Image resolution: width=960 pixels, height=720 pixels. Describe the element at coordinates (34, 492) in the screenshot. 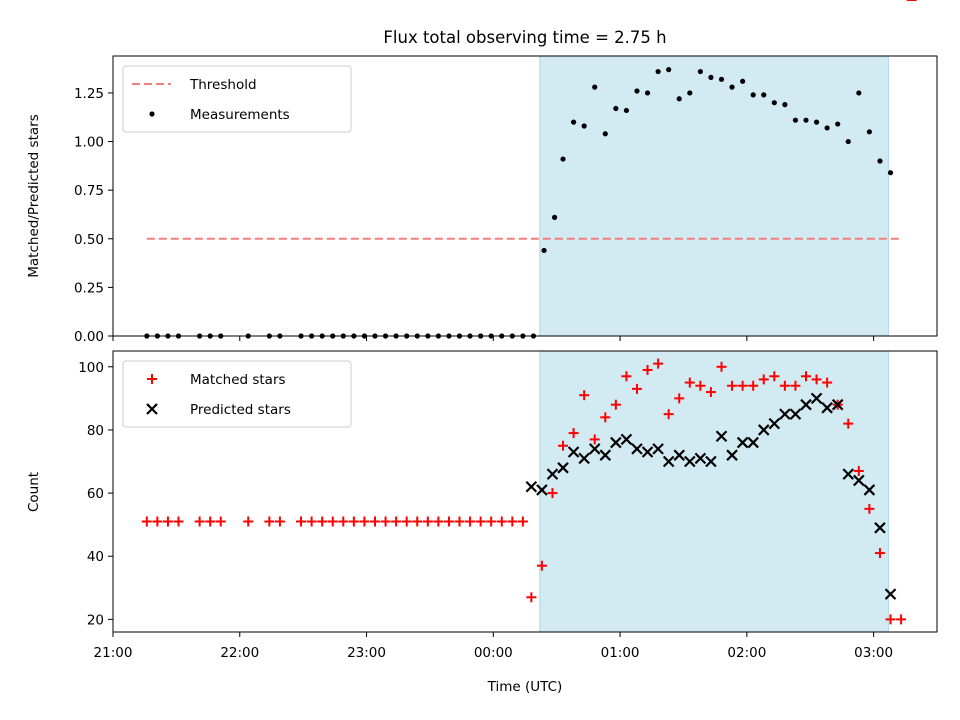

I see `bottom-y-axis-label: Count` at that location.